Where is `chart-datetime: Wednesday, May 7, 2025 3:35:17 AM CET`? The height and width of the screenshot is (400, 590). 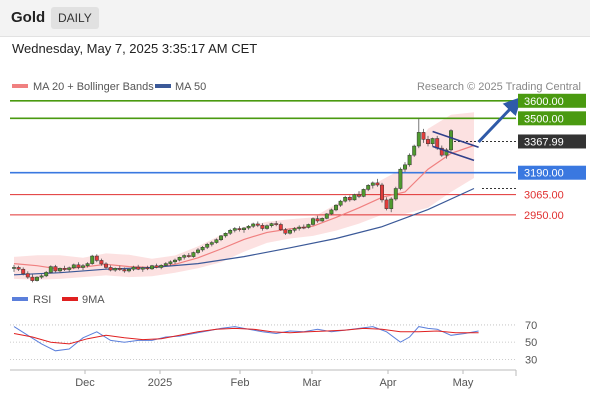 chart-datetime: Wednesday, May 7, 2025 3:35:17 AM CET is located at coordinates (135, 48).